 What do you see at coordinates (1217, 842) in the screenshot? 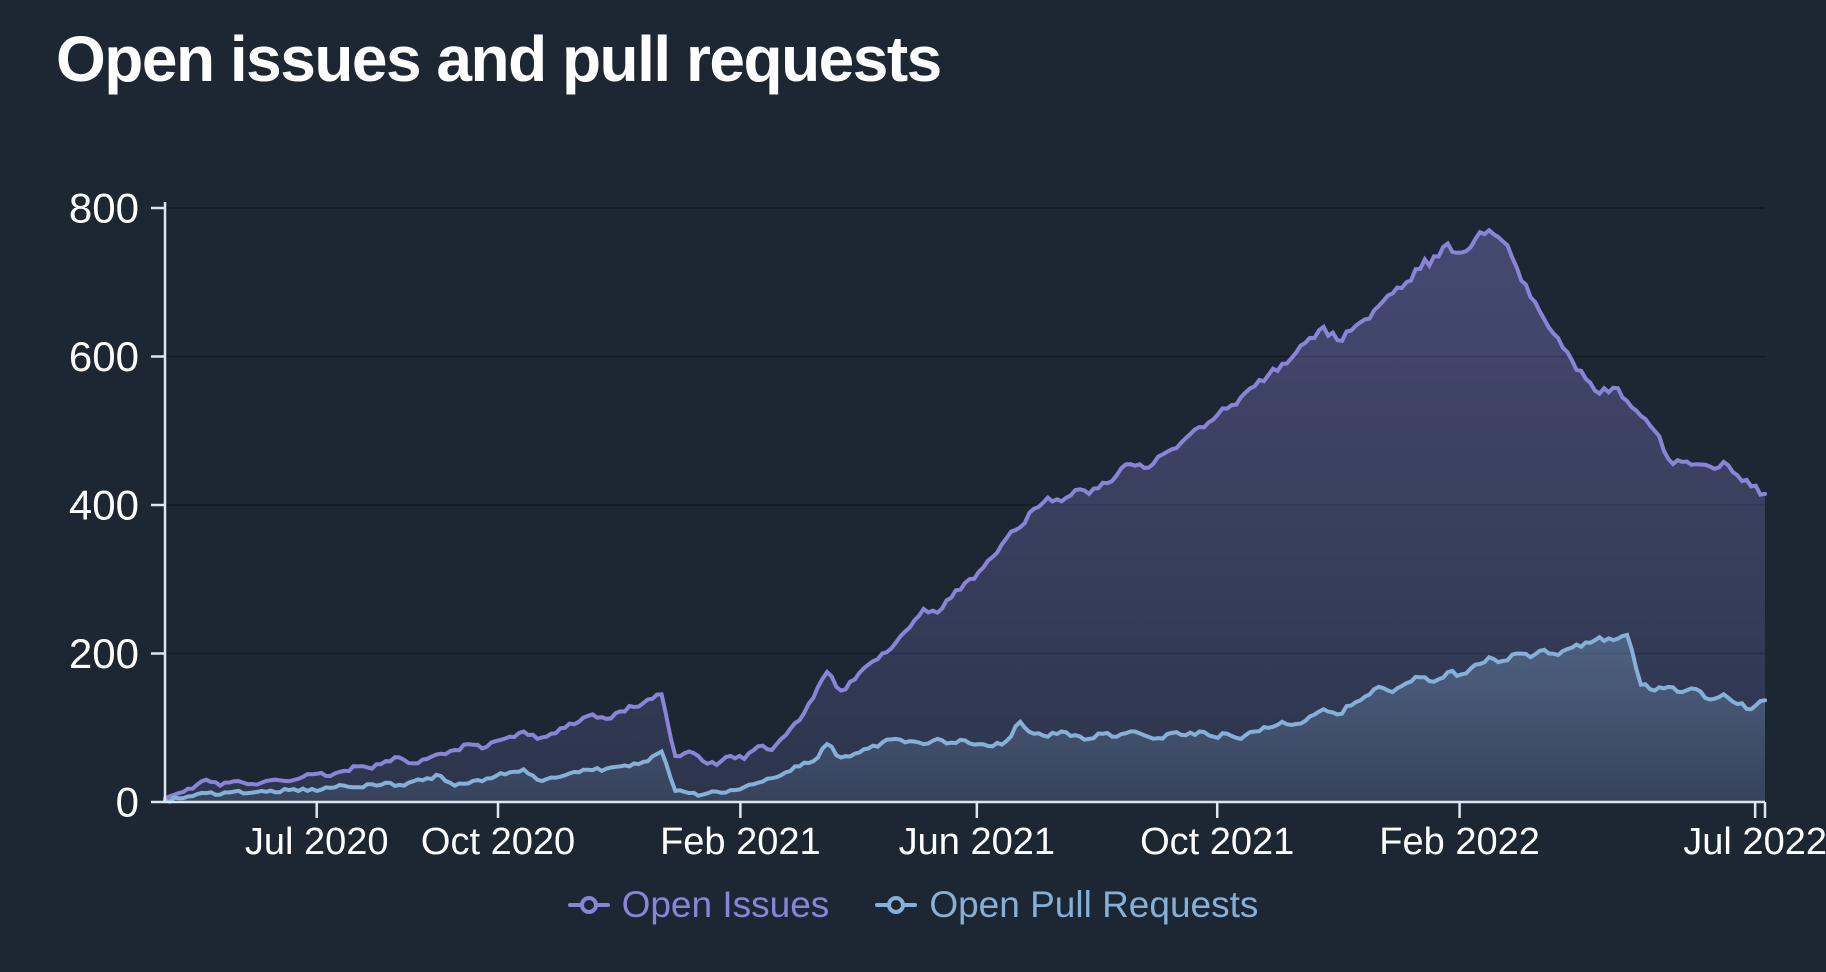
I see `x-tick-label: Oct 2021` at bounding box center [1217, 842].